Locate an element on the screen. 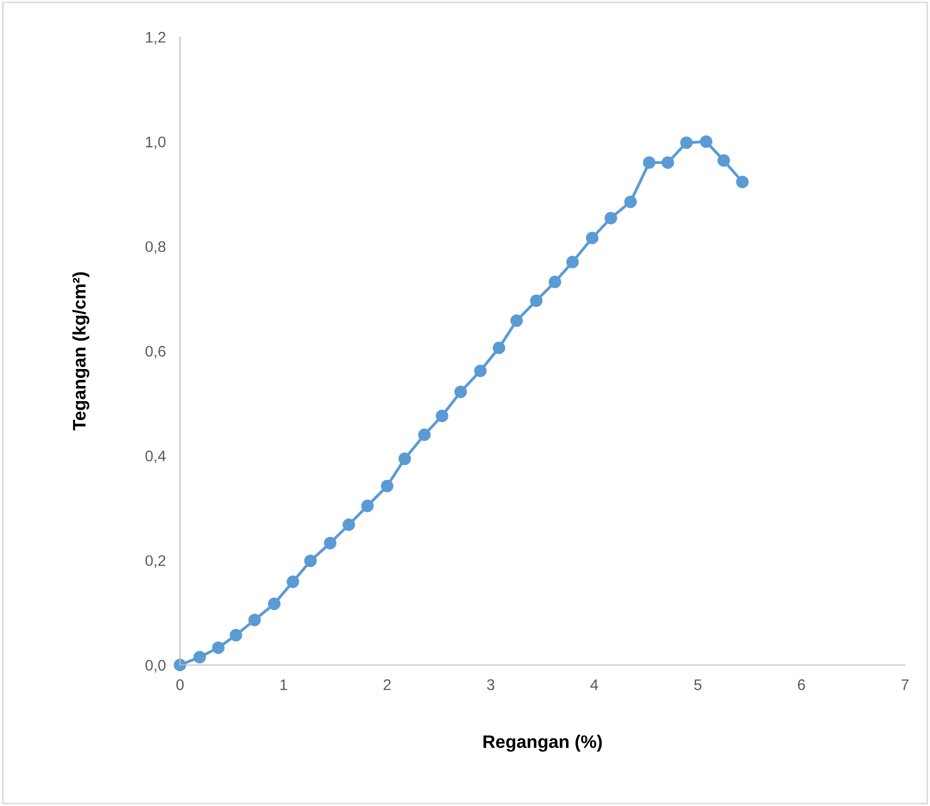  x-tick-label: 6 is located at coordinates (802, 684).